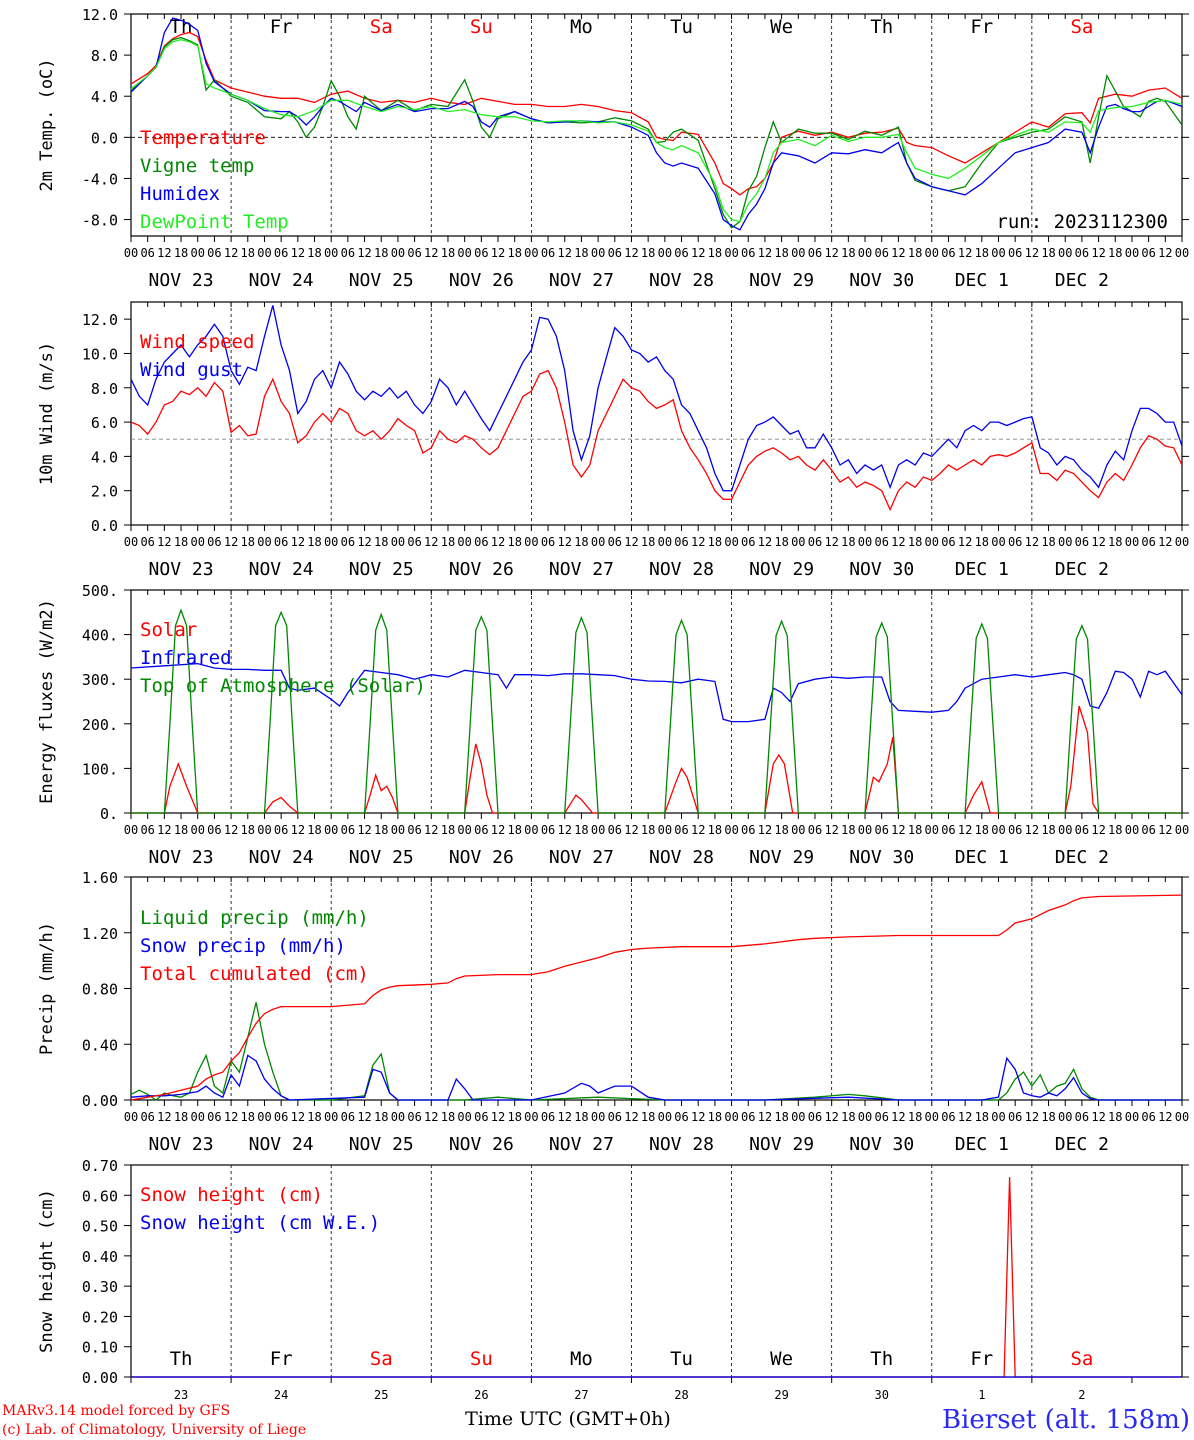 This screenshot has width=1194, height=1440. Describe the element at coordinates (781, 1359) in the screenshot. I see `day-label: We` at that location.